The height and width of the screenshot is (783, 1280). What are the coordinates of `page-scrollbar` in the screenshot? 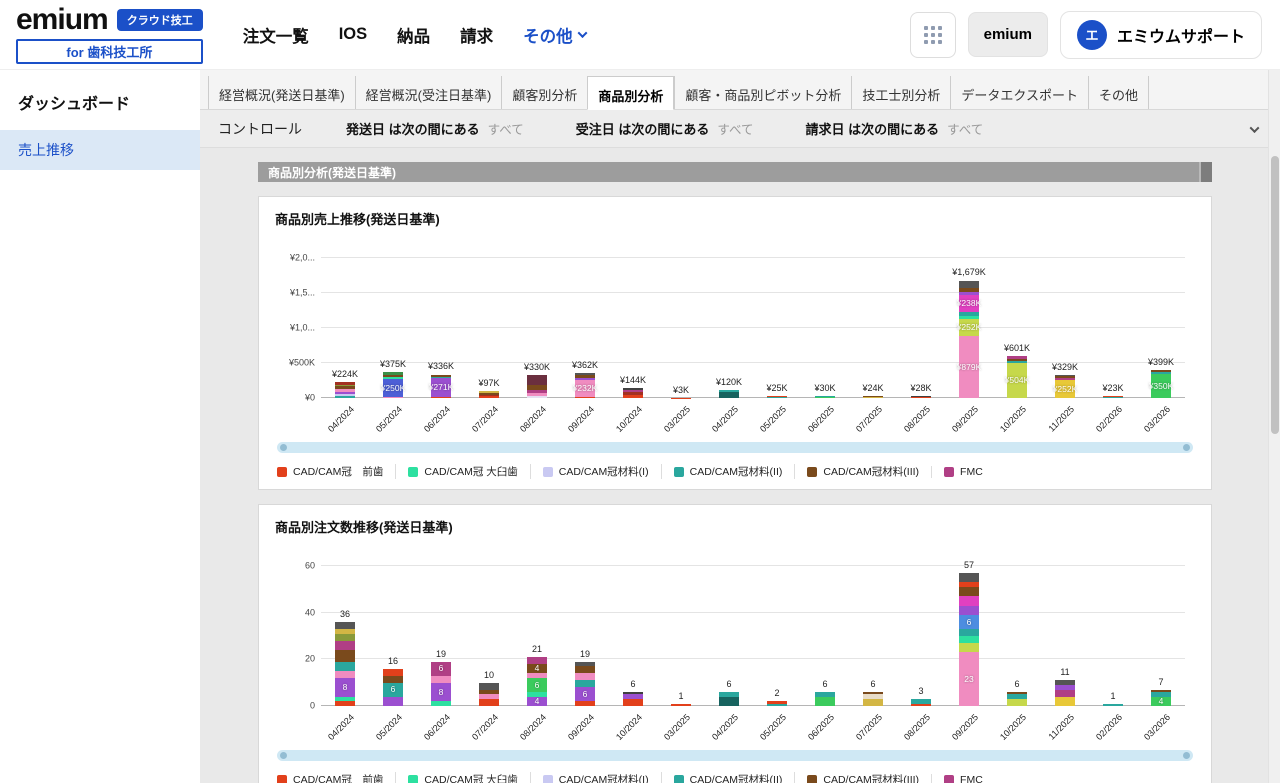 It's located at (1274, 426).